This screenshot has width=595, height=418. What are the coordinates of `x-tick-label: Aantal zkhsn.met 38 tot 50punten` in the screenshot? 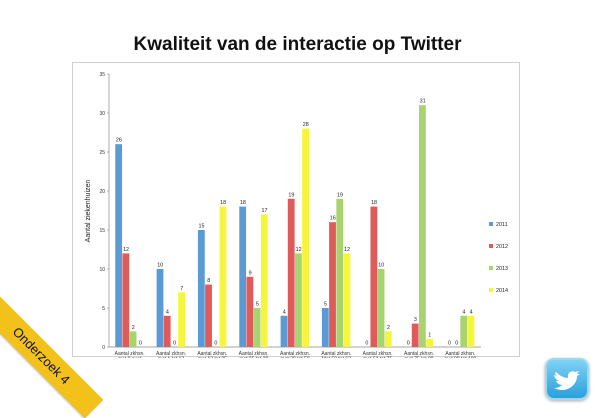 It's located at (295, 354).